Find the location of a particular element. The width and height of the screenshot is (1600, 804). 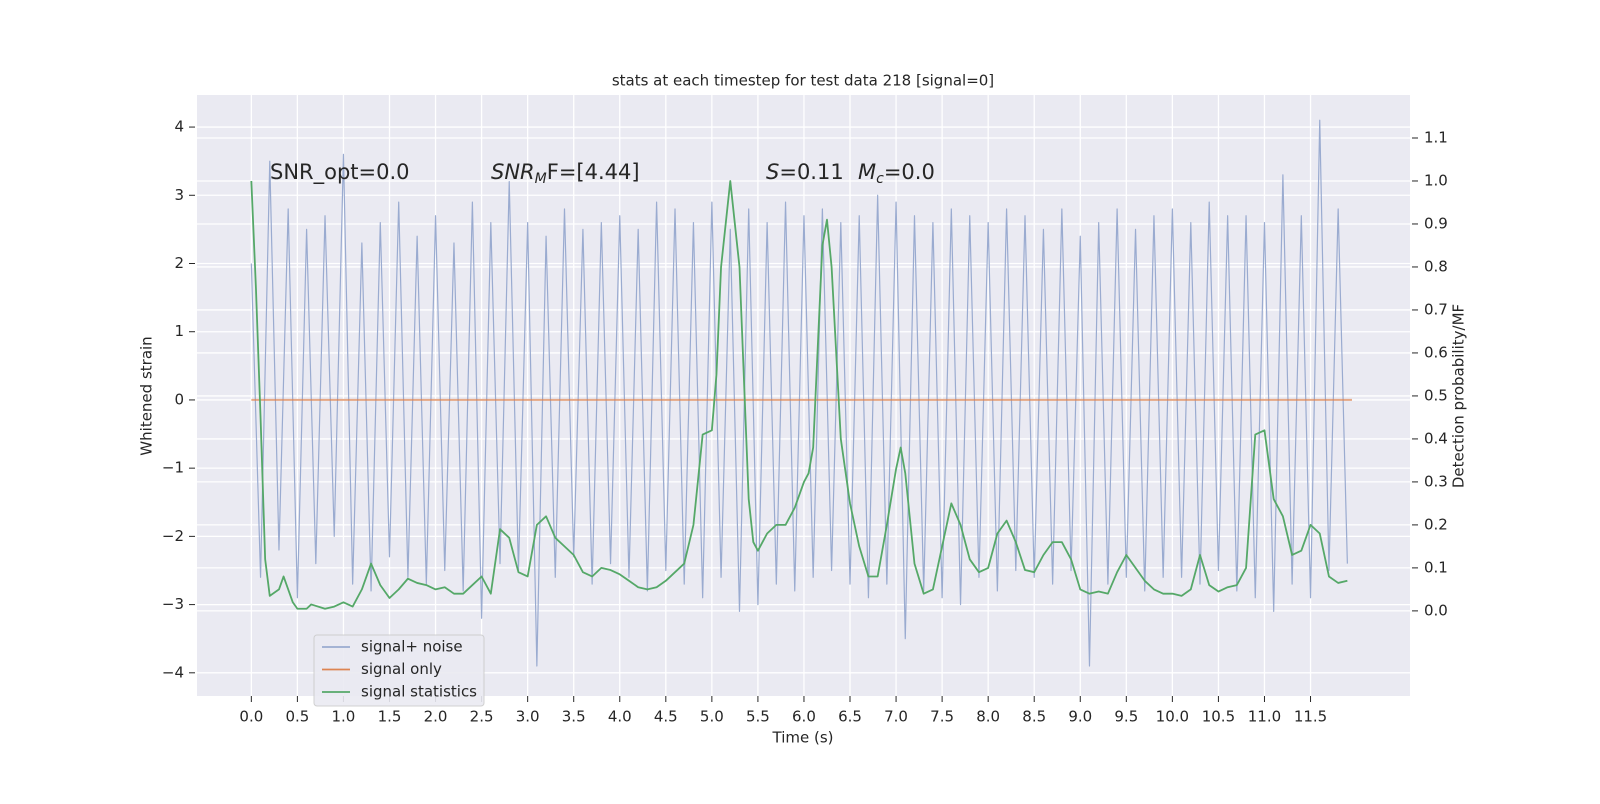

x-tick-label: 0.5 is located at coordinates (297, 717).